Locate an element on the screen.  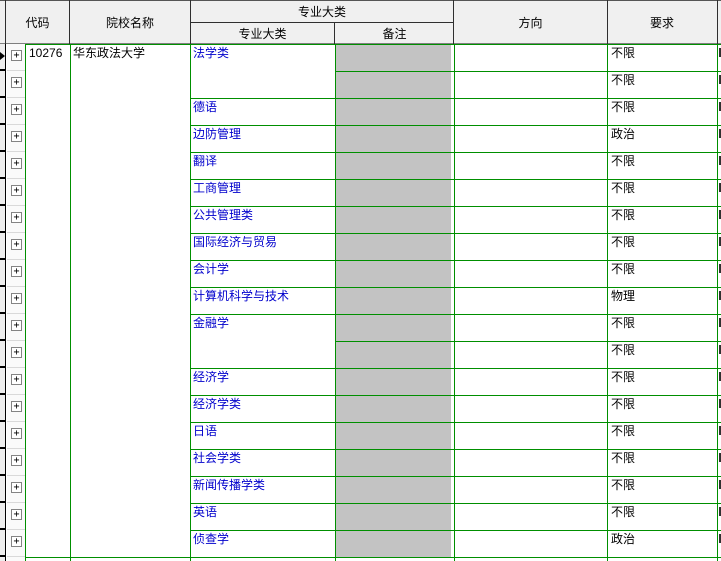
col-header-code: 代码 is located at coordinates (37, 22).